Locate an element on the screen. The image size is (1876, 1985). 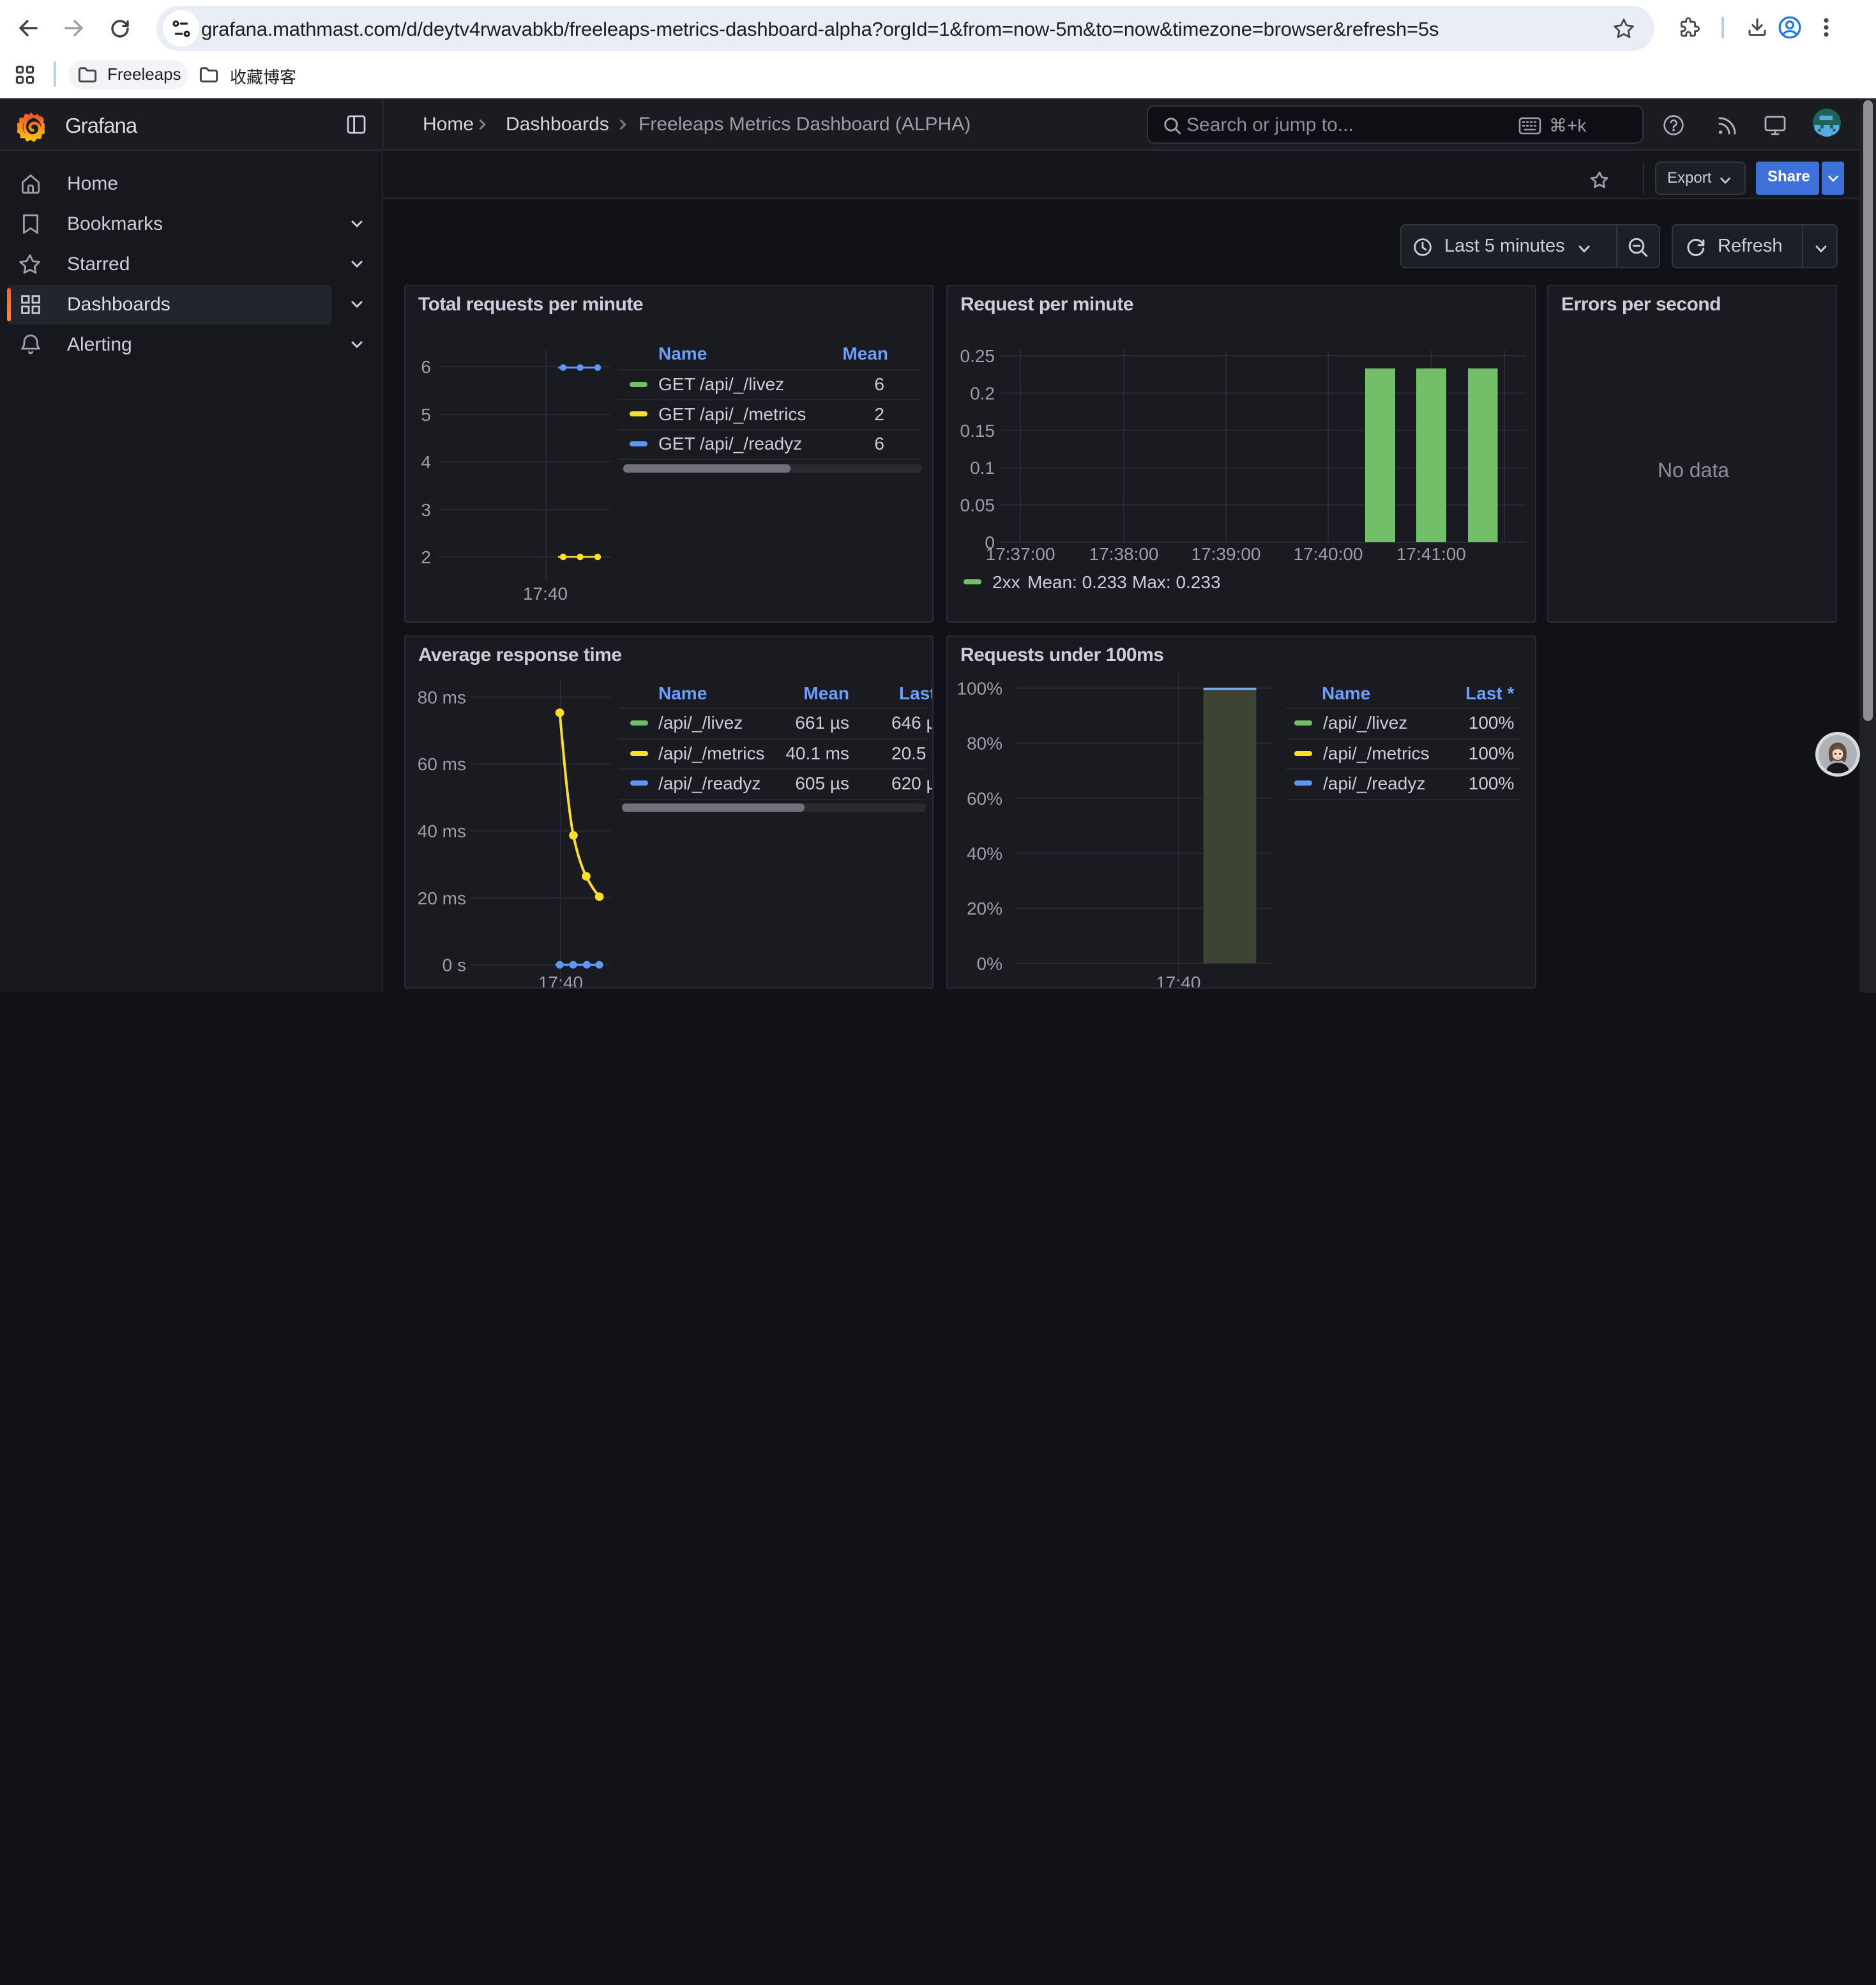
svg-text: 17:39:00 is located at coordinates (1226, 554).